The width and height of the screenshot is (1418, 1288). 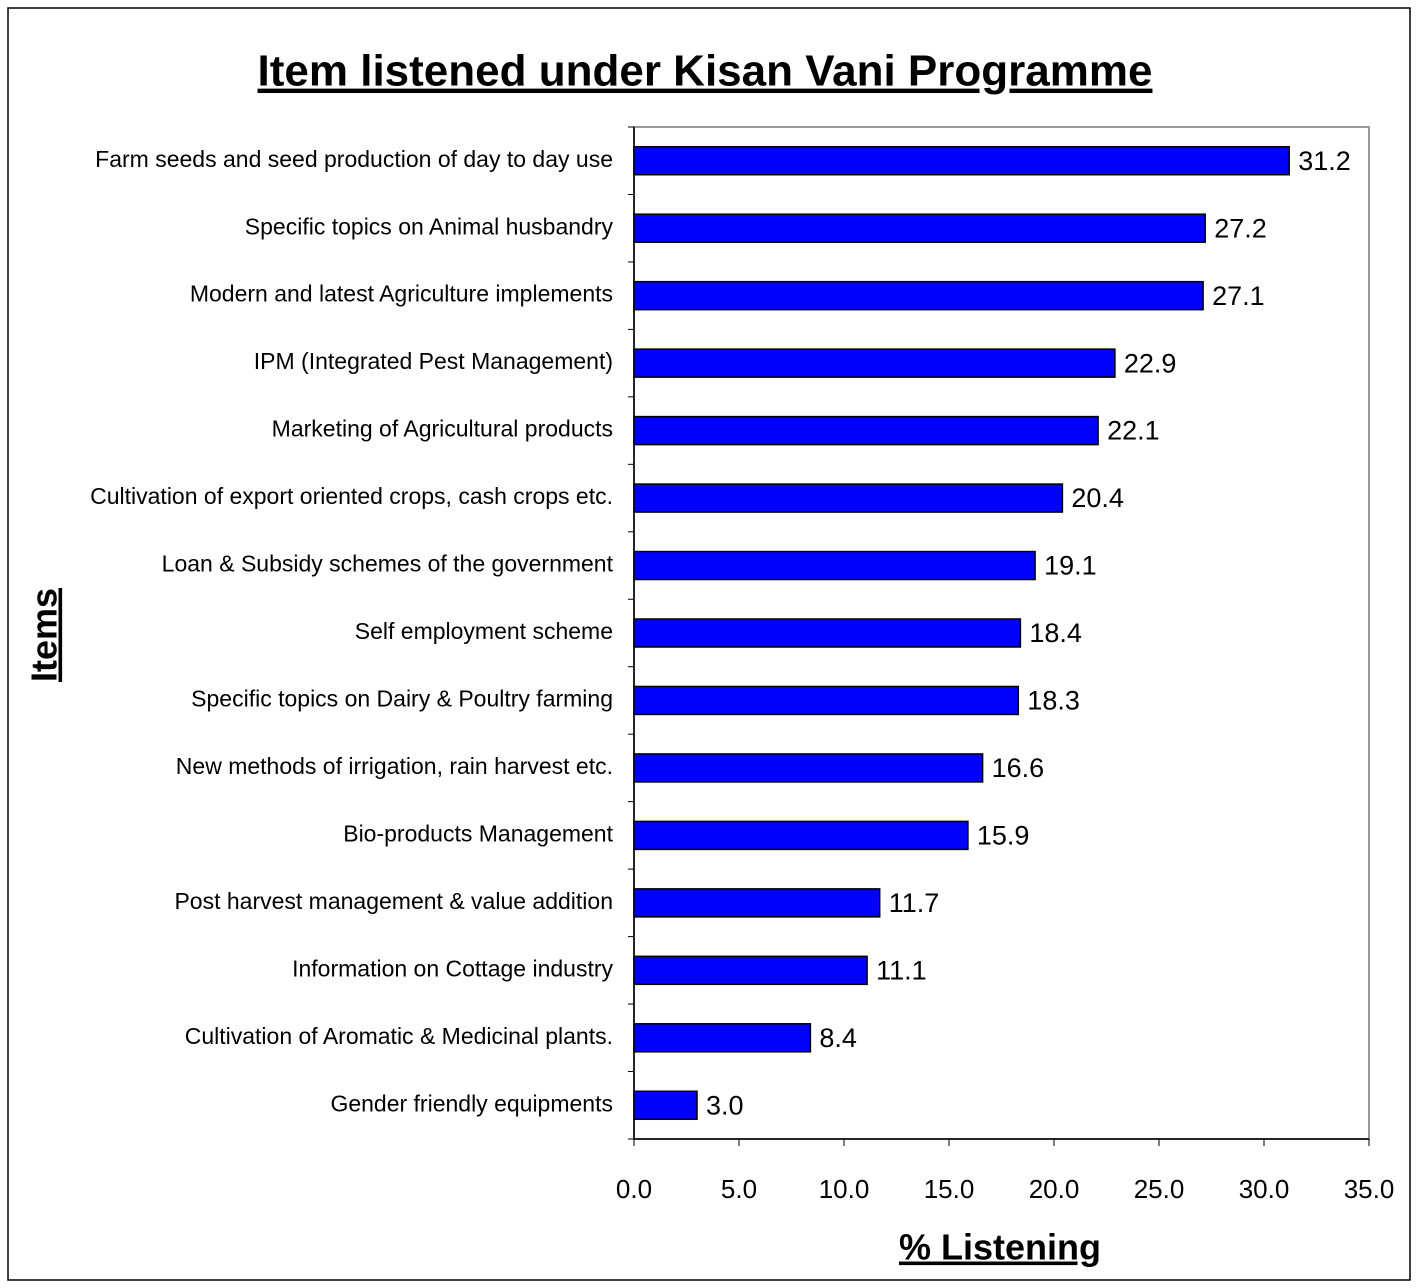 What do you see at coordinates (484, 631) in the screenshot?
I see `y-tick-label: Self employment scheme` at bounding box center [484, 631].